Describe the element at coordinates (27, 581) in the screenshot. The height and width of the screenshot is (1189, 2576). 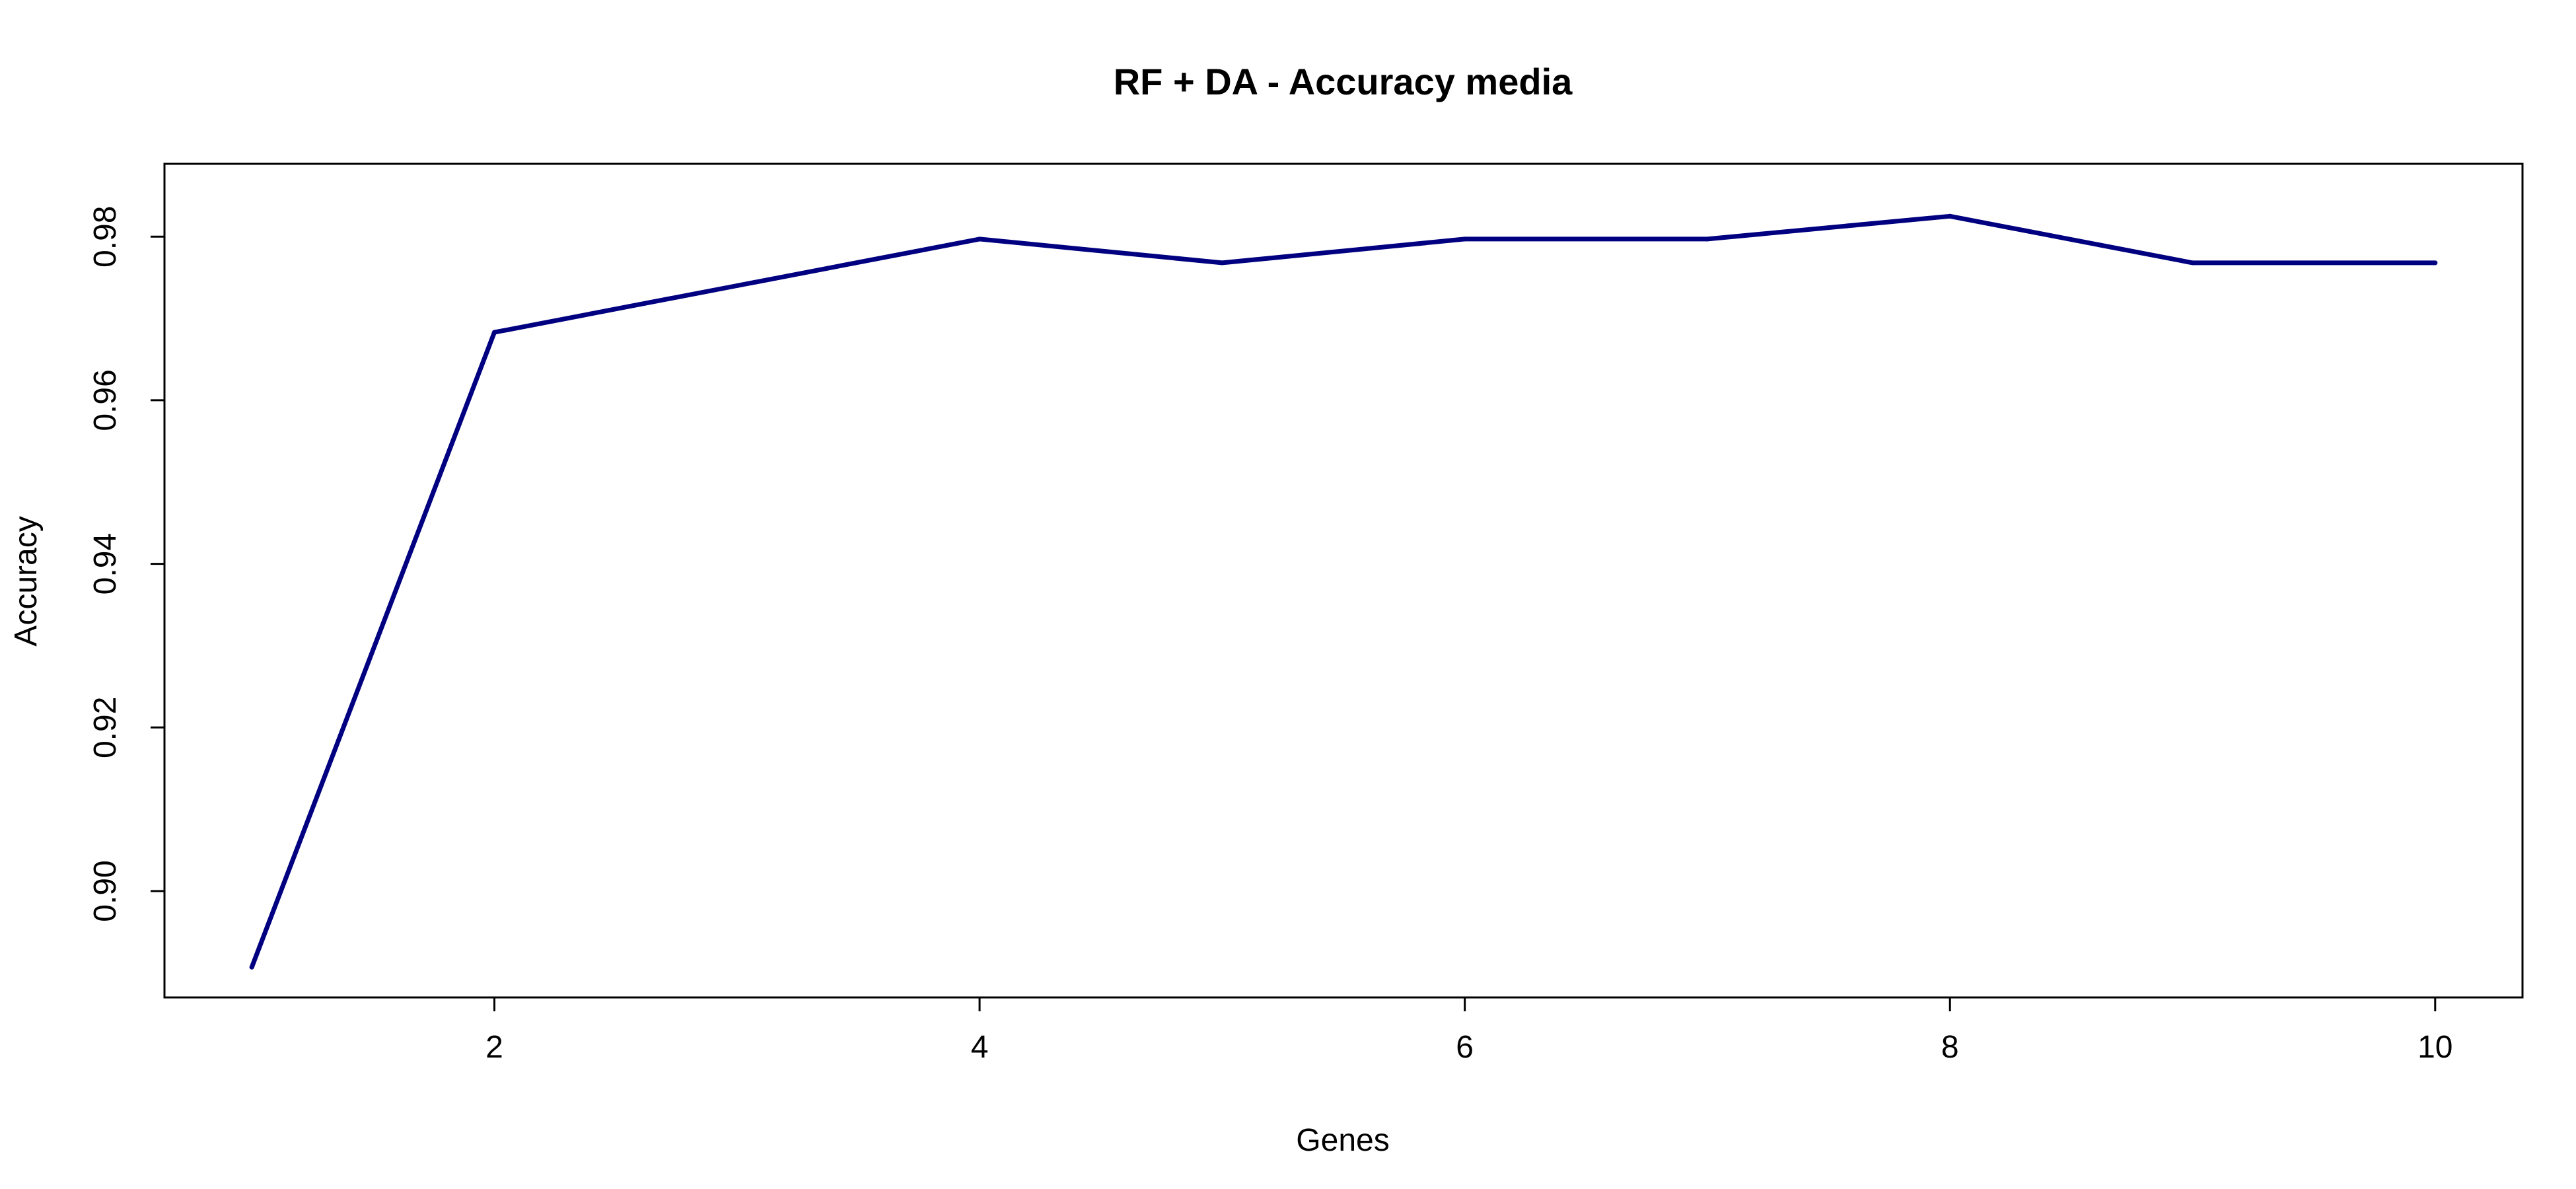
I see `y-axis-label: Accuracy` at that location.